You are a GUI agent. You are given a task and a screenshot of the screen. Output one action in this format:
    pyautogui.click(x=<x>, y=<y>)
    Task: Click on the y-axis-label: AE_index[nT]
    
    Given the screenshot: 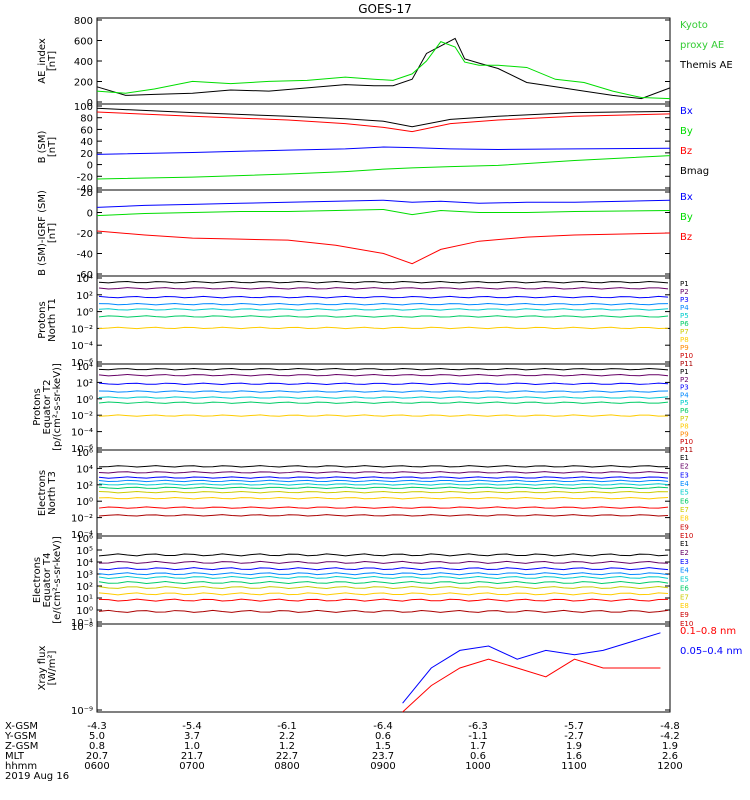 What is the action you would take?
    pyautogui.click(x=47, y=61)
    